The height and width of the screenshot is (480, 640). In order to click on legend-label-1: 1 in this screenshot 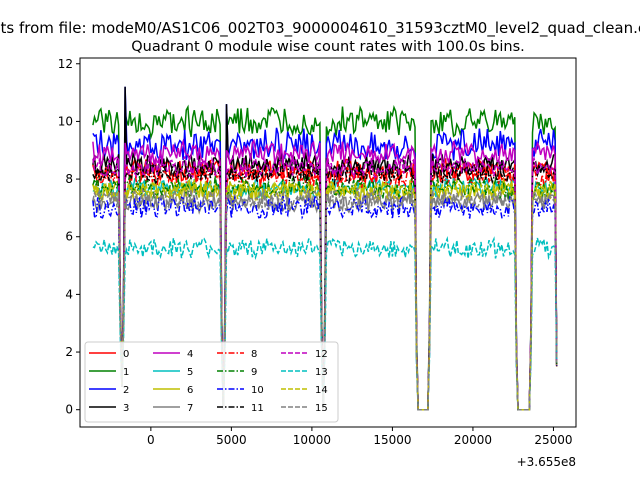, I will do `click(126, 372)`.